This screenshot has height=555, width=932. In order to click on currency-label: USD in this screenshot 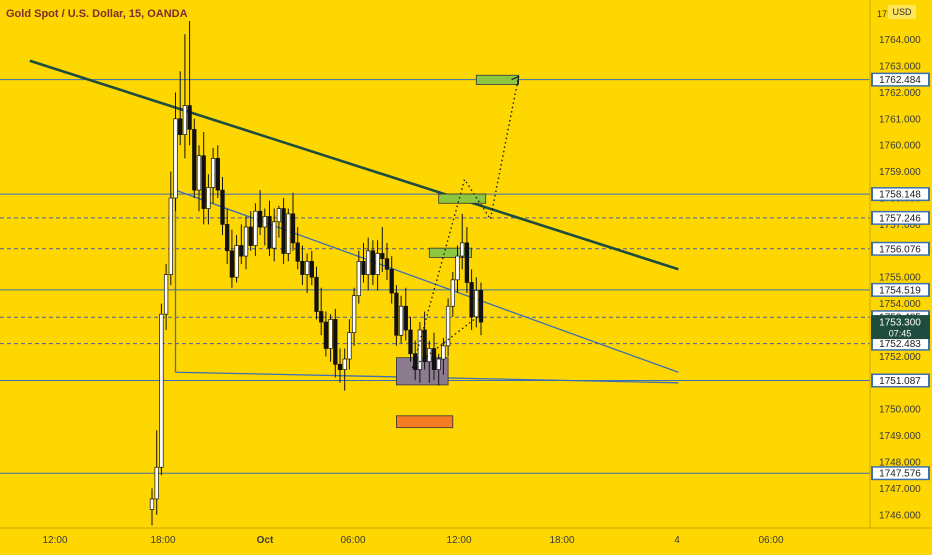, I will do `click(902, 12)`.